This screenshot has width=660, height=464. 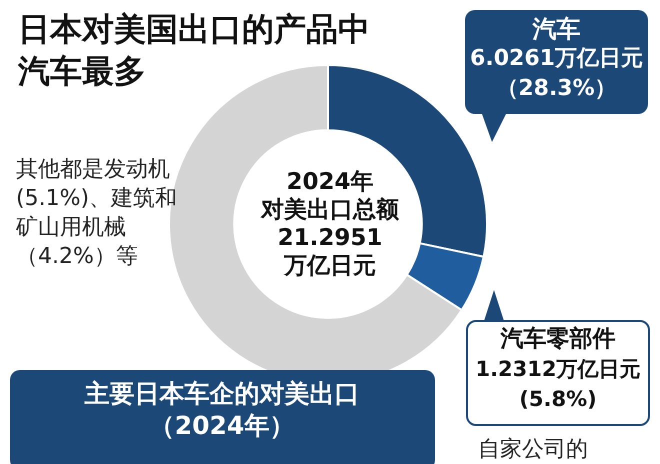 What do you see at coordinates (533, 449) in the screenshot?
I see `text: 自家公司的` at bounding box center [533, 449].